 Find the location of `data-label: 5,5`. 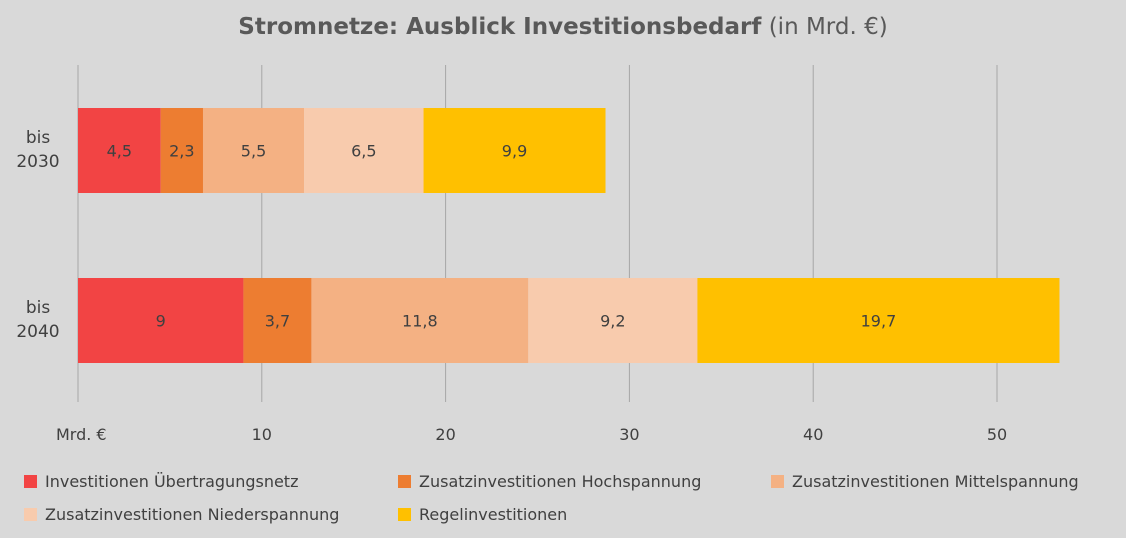

data-label: 5,5 is located at coordinates (253, 151).